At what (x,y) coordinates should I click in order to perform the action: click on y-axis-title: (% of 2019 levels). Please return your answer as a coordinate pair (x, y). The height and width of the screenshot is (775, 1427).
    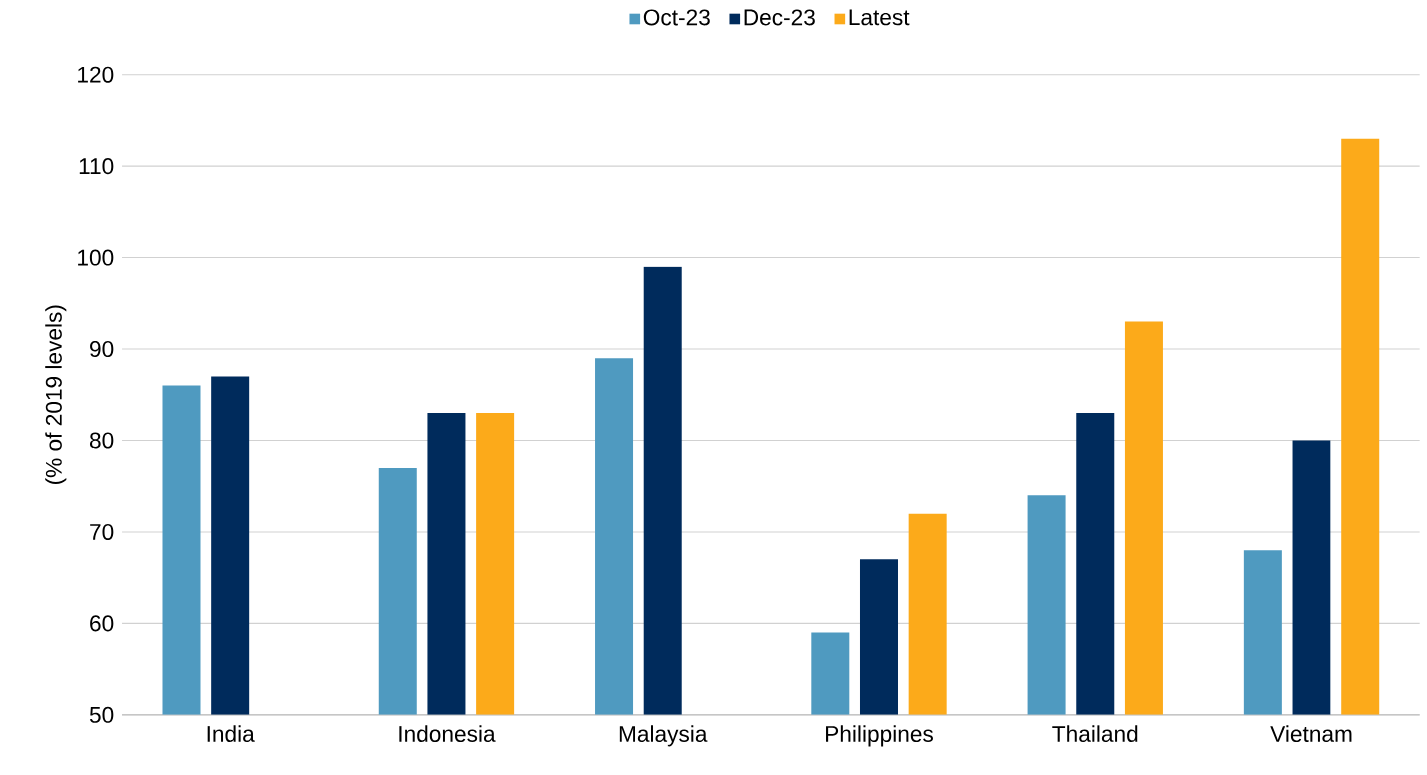
    Looking at the image, I should click on (56, 395).